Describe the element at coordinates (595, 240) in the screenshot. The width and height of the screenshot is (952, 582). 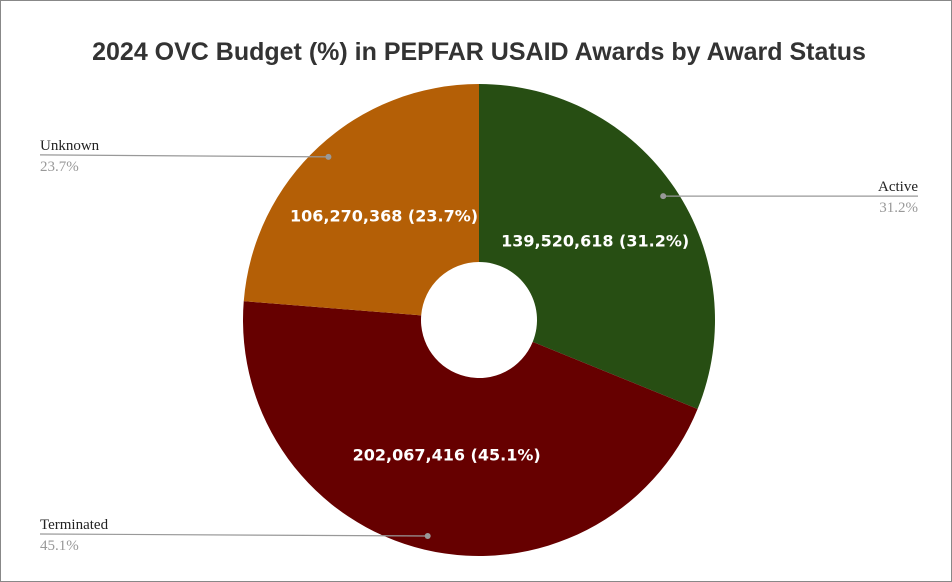
I see `slice-label: 139,520,618 (31.2%)` at that location.